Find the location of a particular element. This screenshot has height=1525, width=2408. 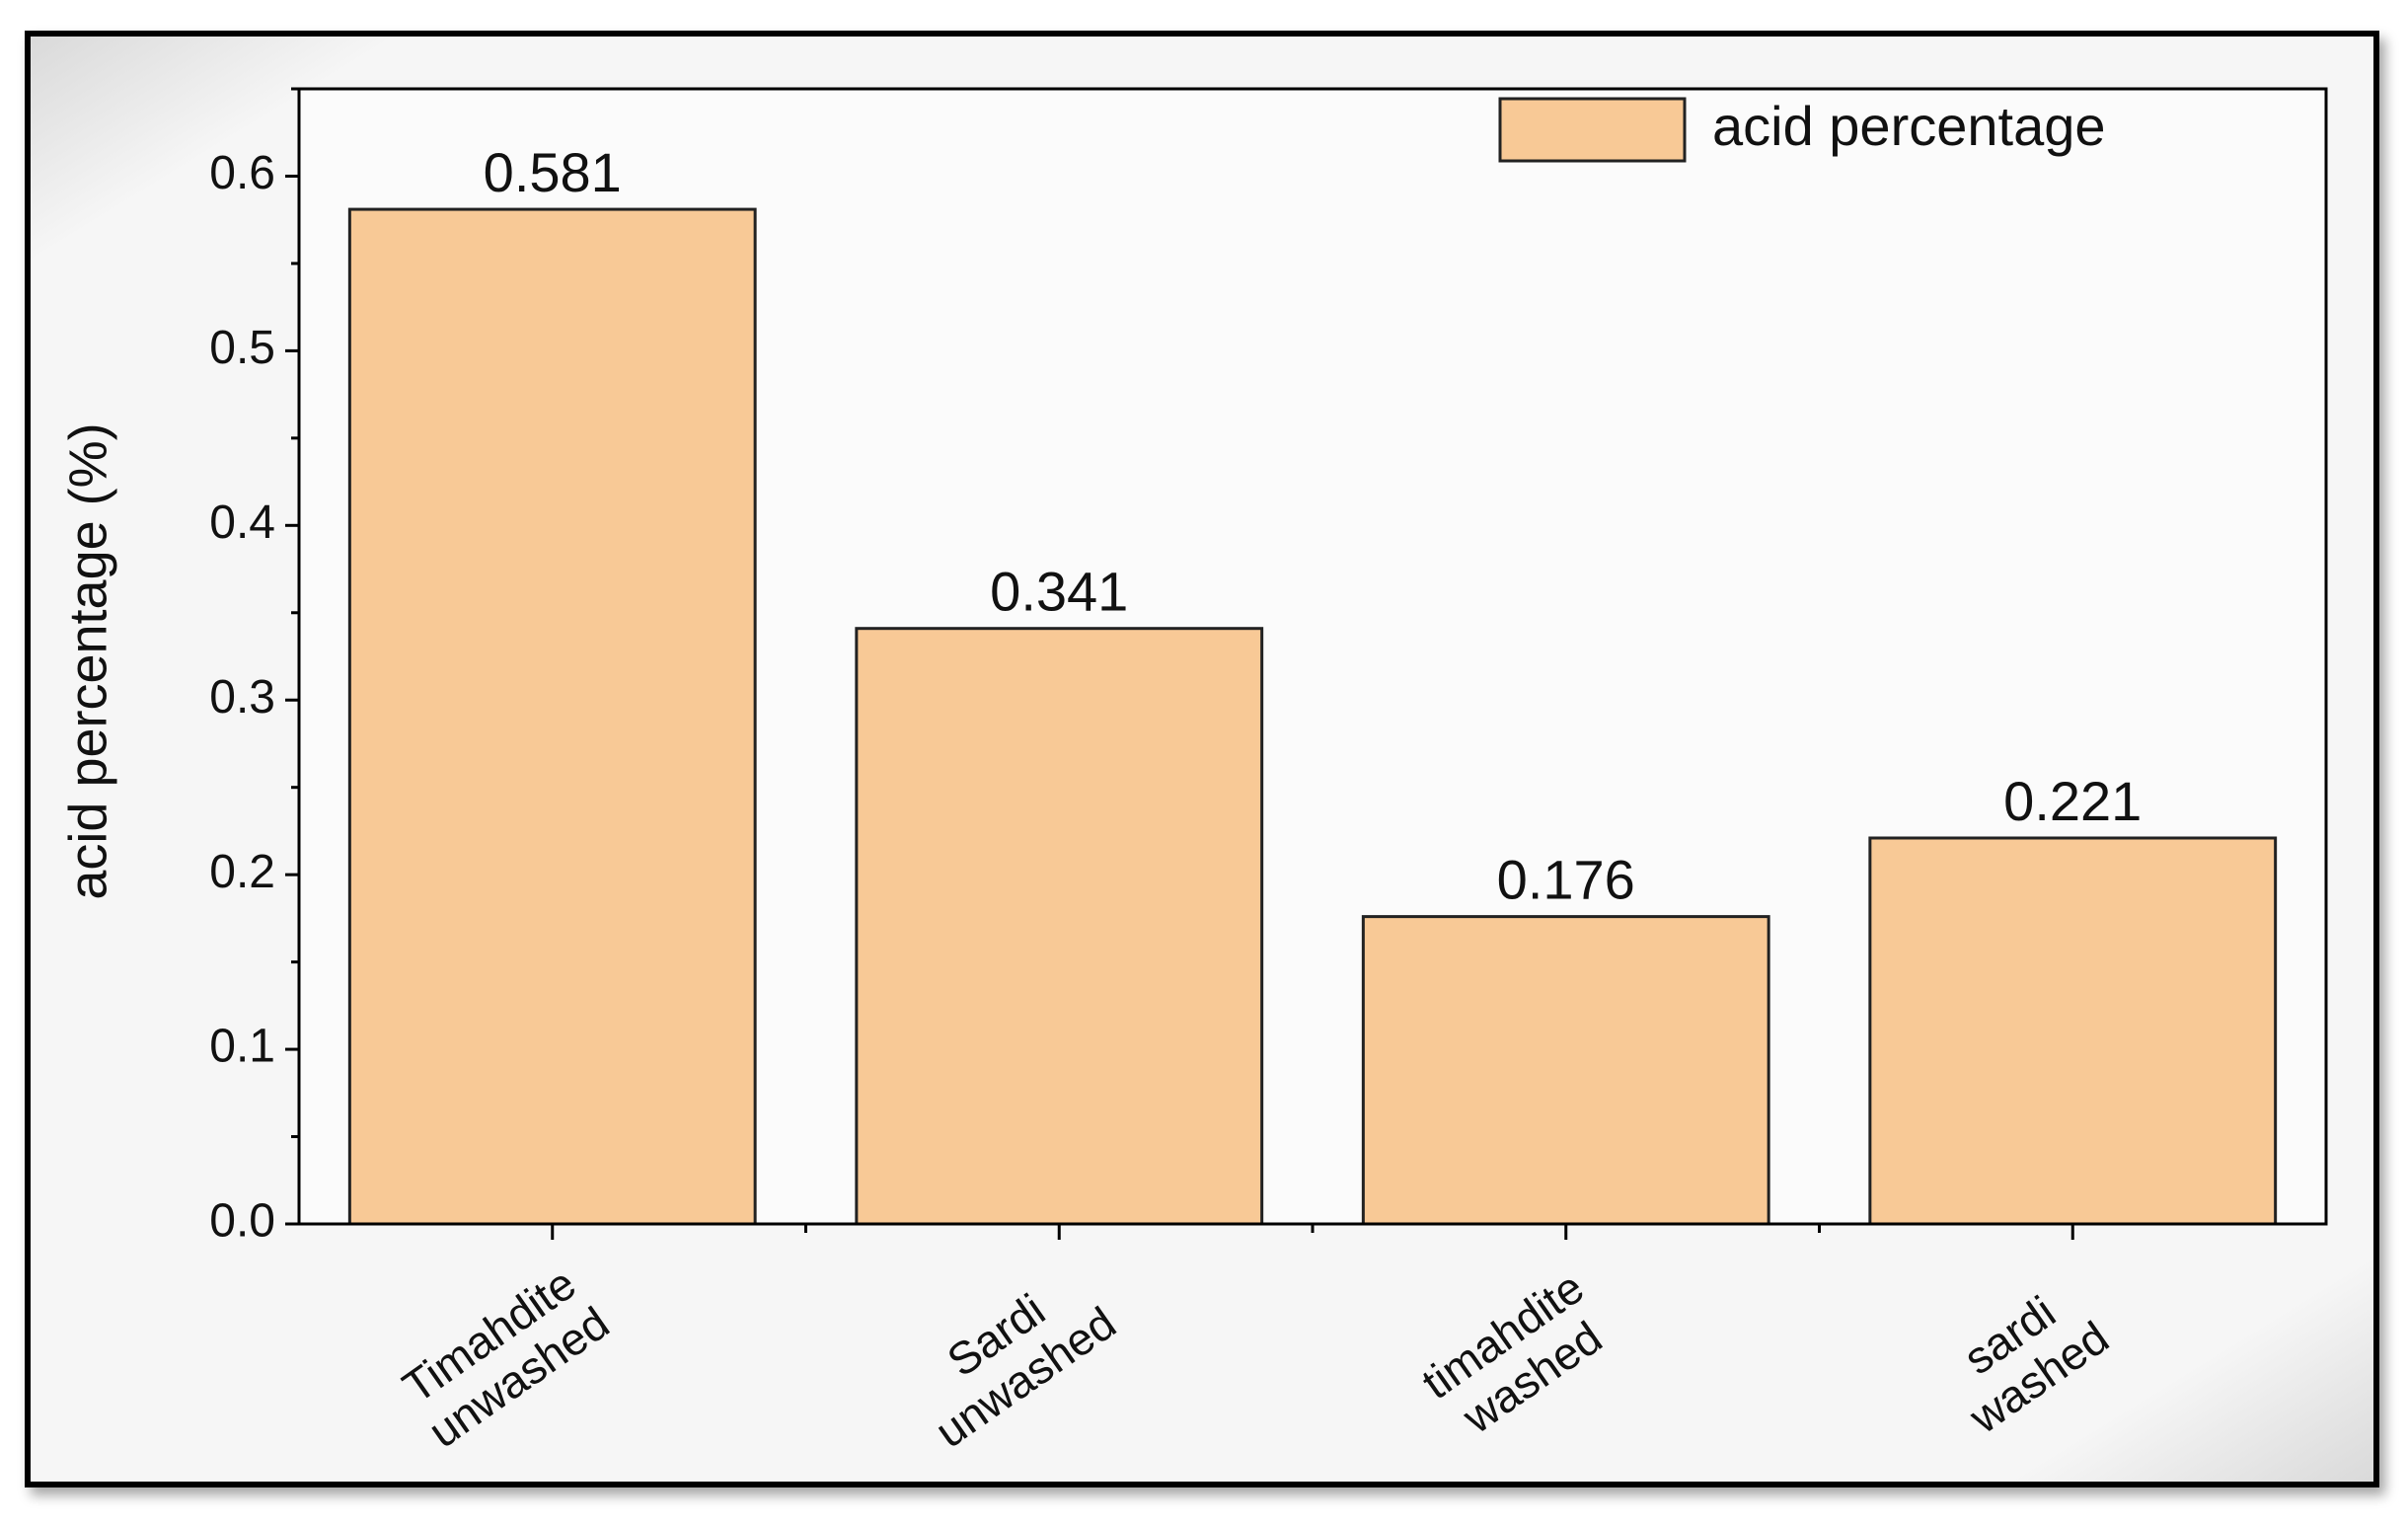

y-tick-label: 0.3 is located at coordinates (242, 698).